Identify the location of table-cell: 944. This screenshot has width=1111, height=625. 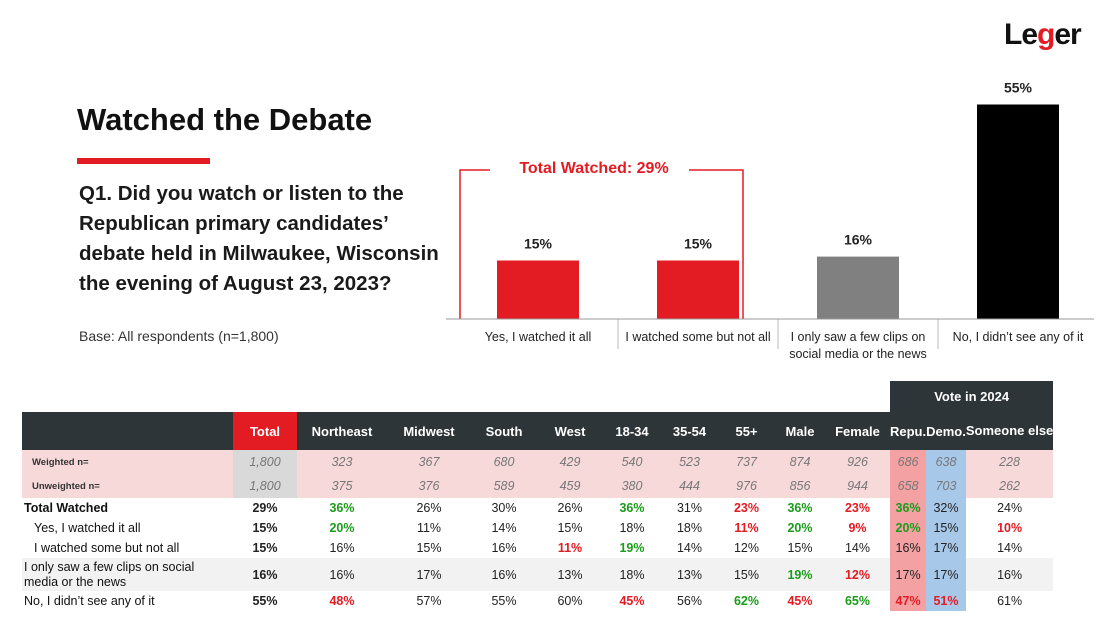
(857, 486).